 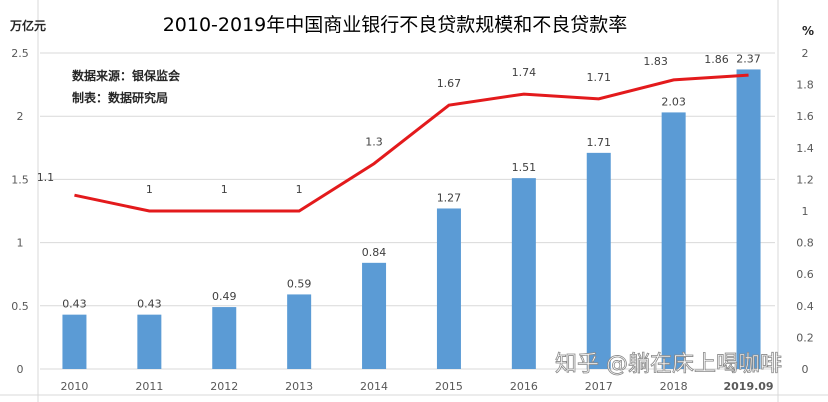 I want to click on bar-data-label: 0.84, so click(x=374, y=252).